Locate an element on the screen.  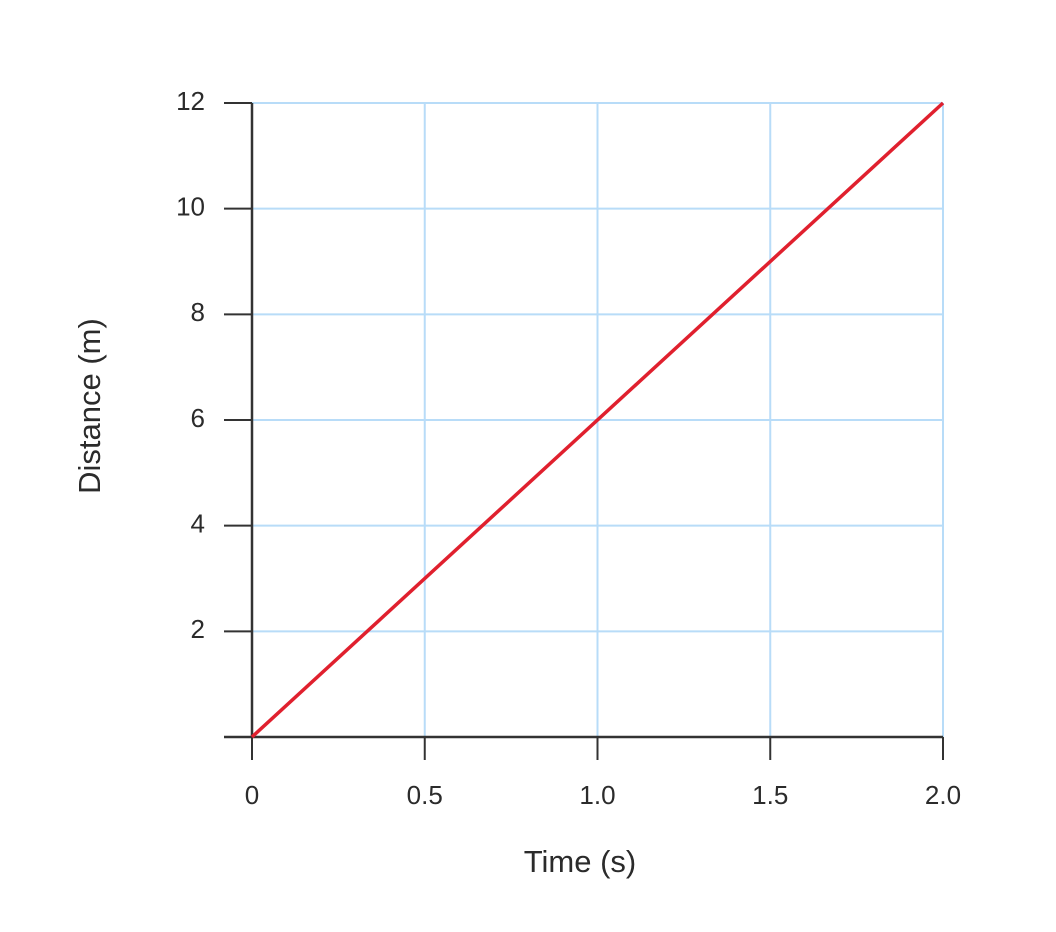
x-axis-title: Time (s) is located at coordinates (580, 861).